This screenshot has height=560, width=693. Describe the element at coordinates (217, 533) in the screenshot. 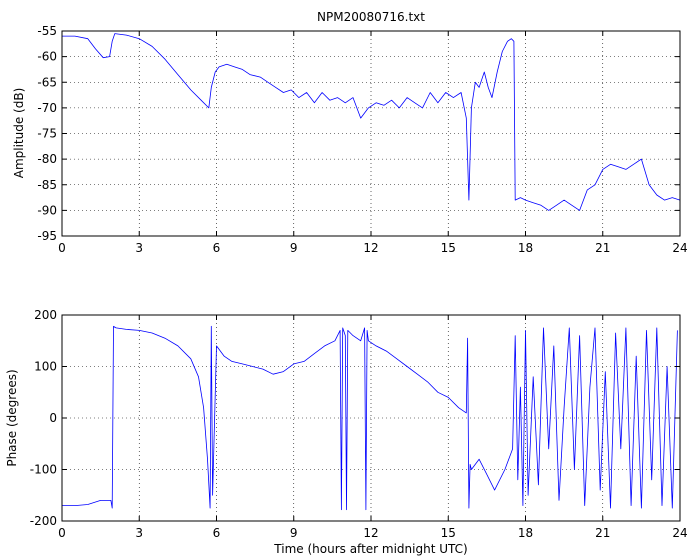

I see `phase-xtick-label-2: 6` at that location.